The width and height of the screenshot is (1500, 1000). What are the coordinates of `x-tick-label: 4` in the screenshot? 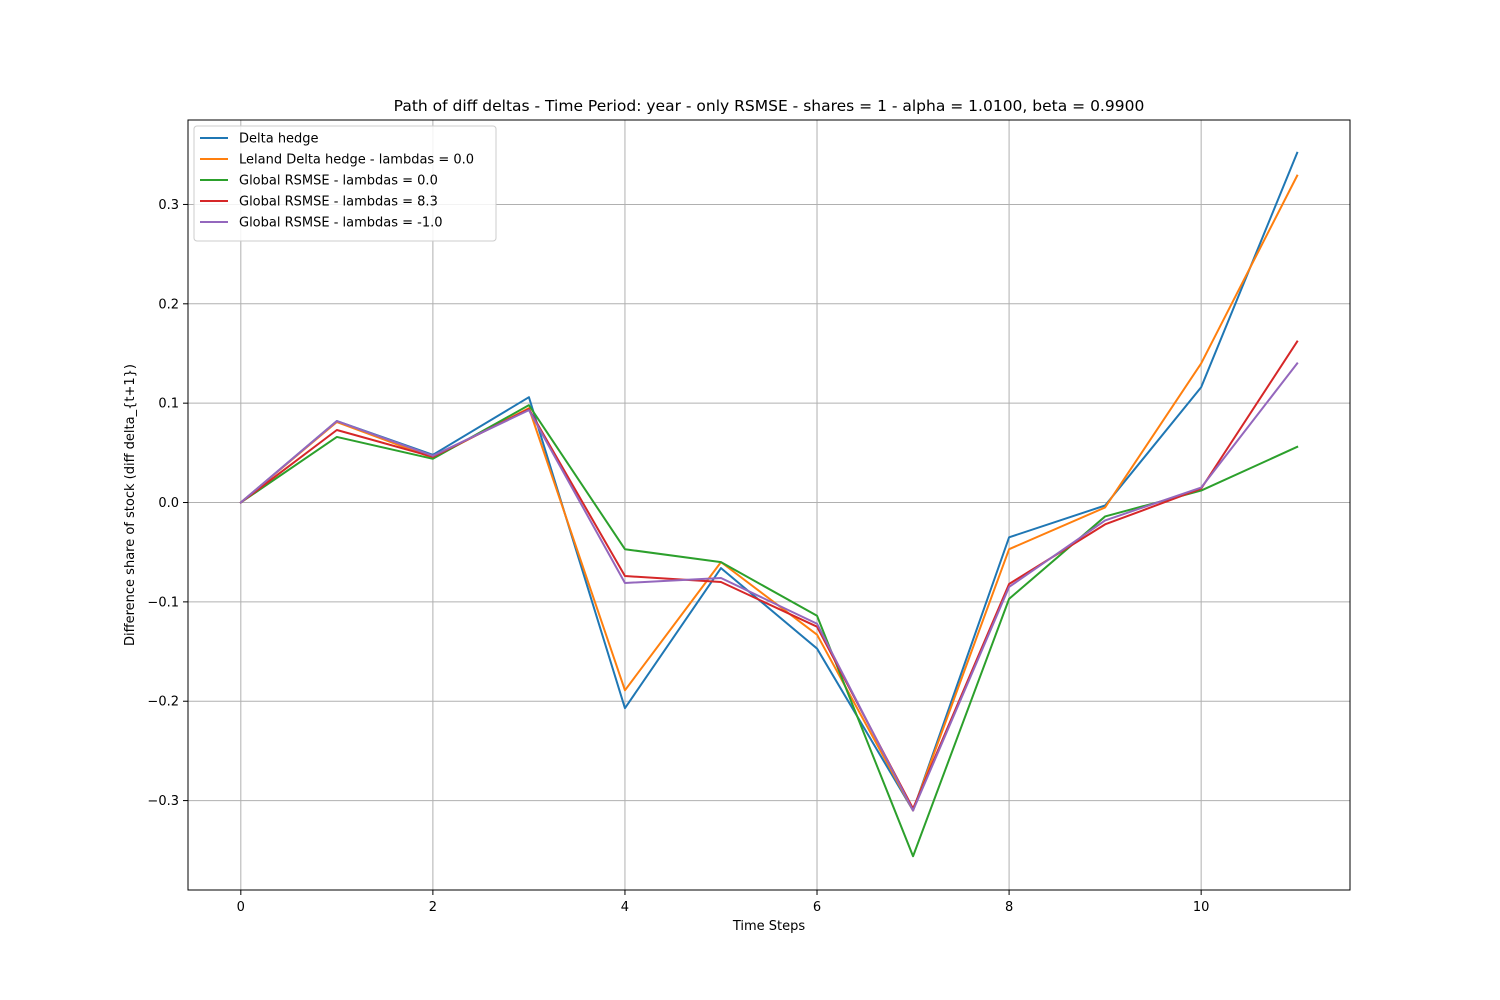 It's located at (625, 907).